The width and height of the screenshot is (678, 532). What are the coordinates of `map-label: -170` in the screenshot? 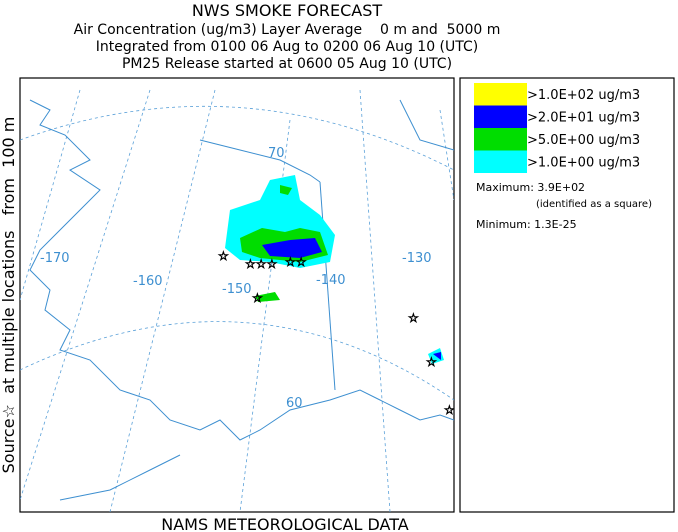 It's located at (55, 258).